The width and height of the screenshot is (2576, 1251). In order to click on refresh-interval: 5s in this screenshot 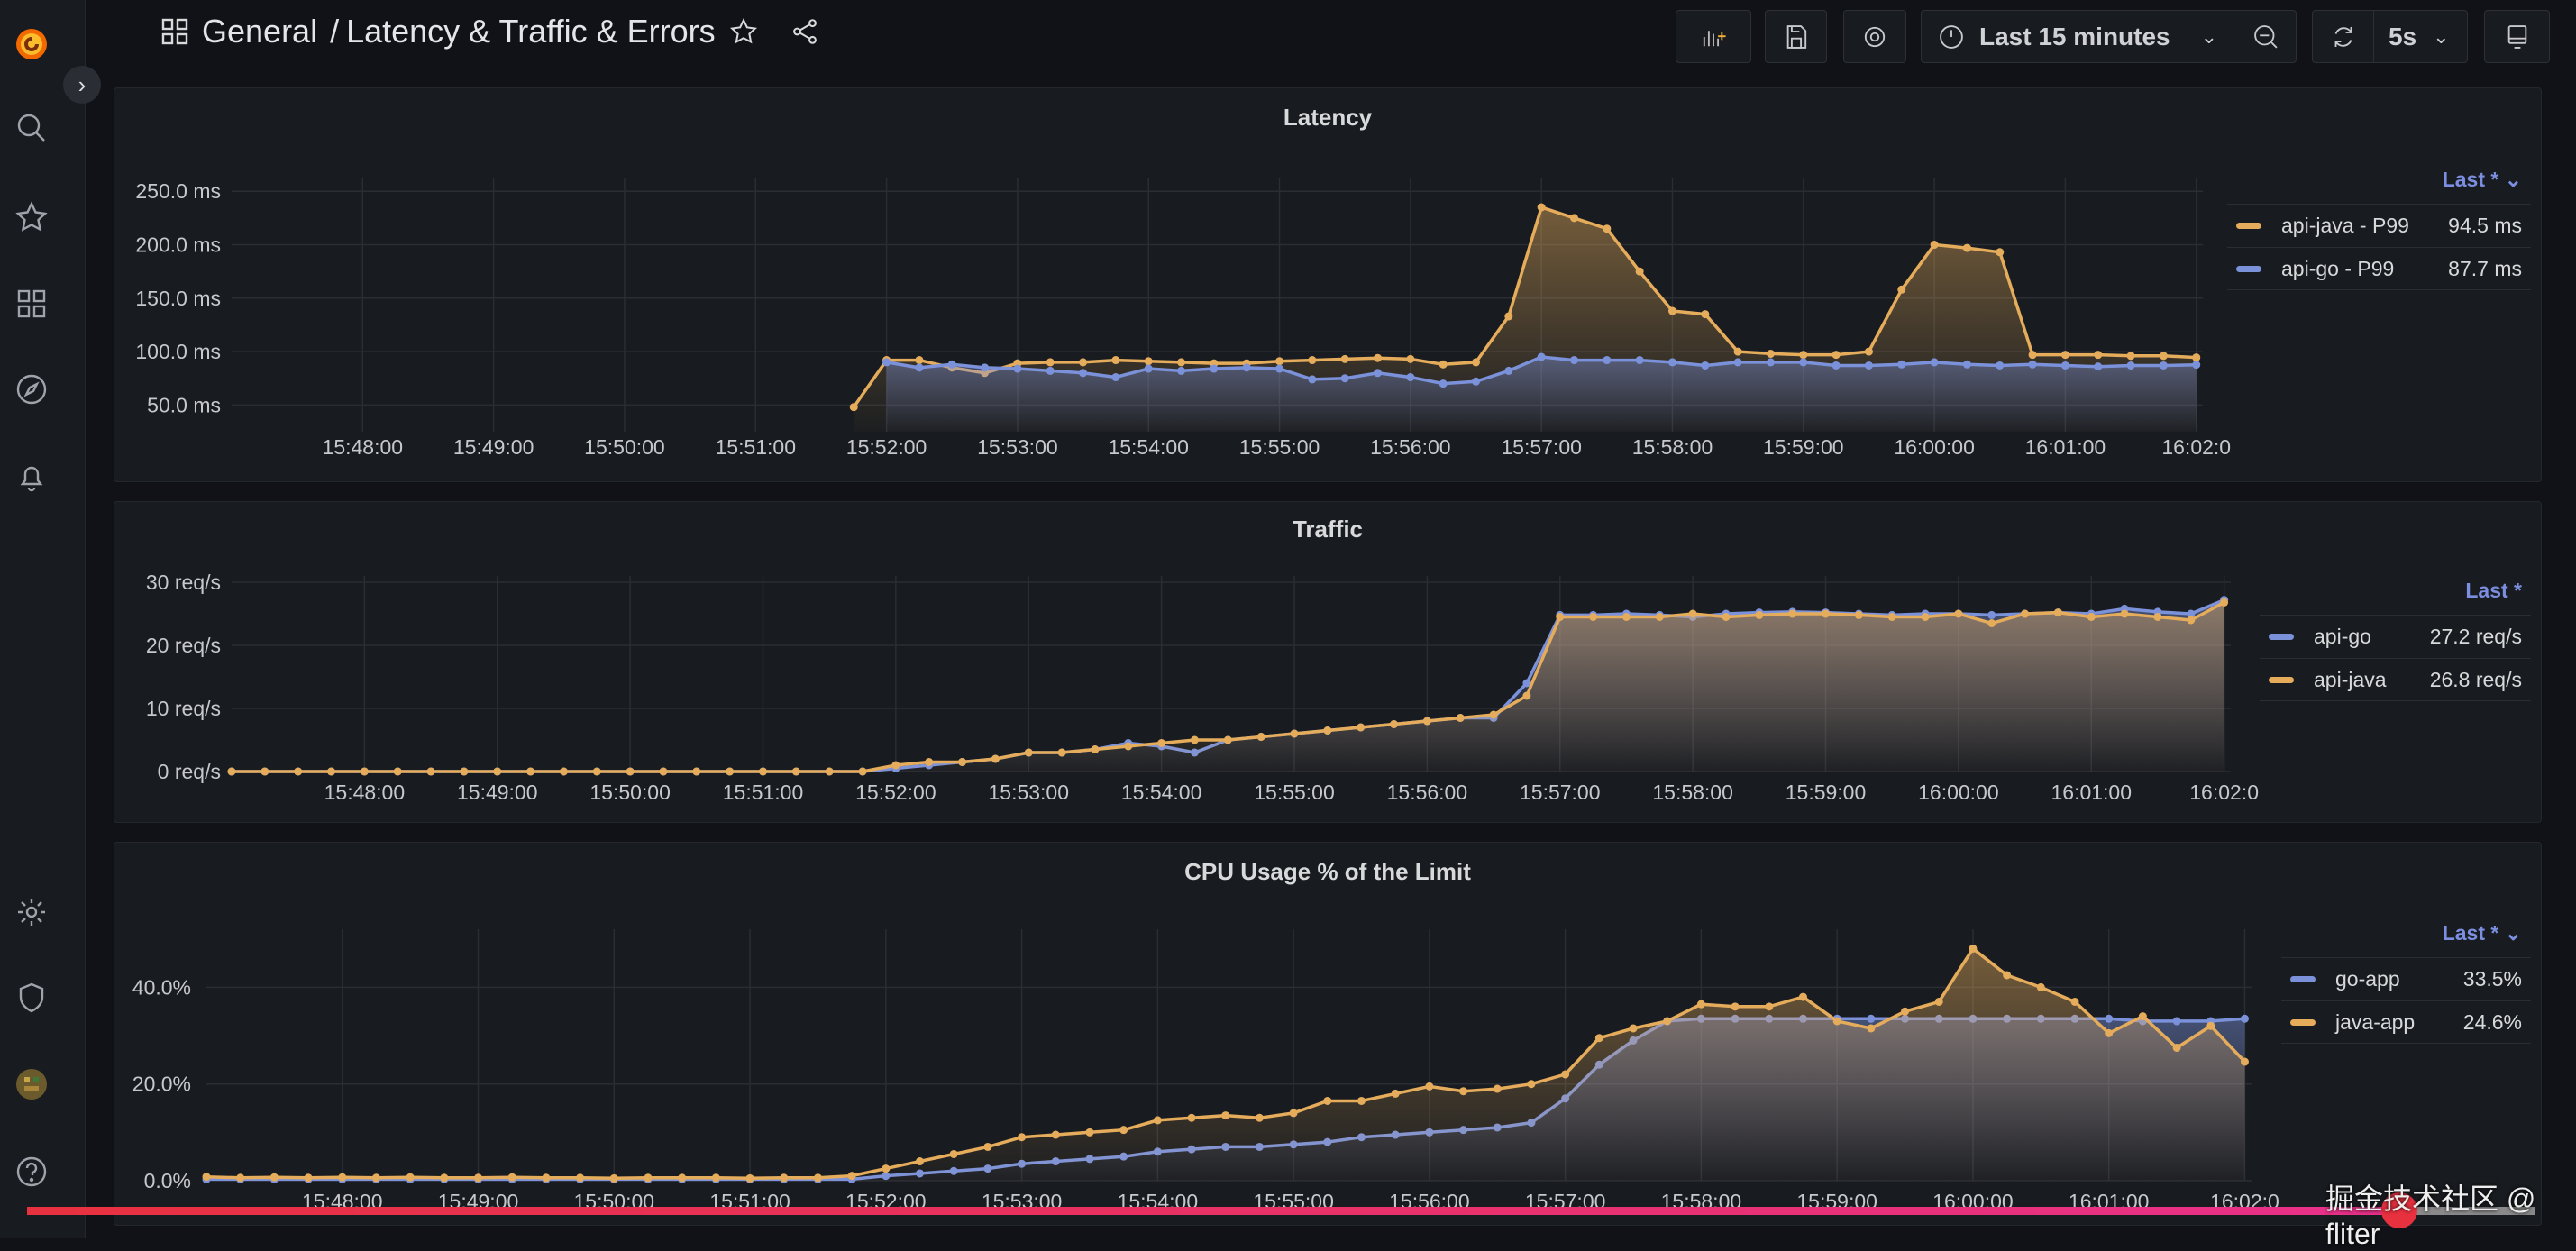, I will do `click(2403, 36)`.